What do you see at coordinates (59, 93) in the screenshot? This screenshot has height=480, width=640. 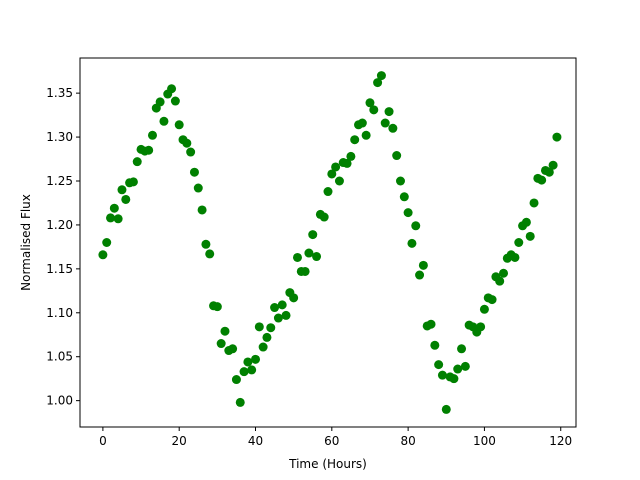 I see `y-tick-label: 1.35` at bounding box center [59, 93].